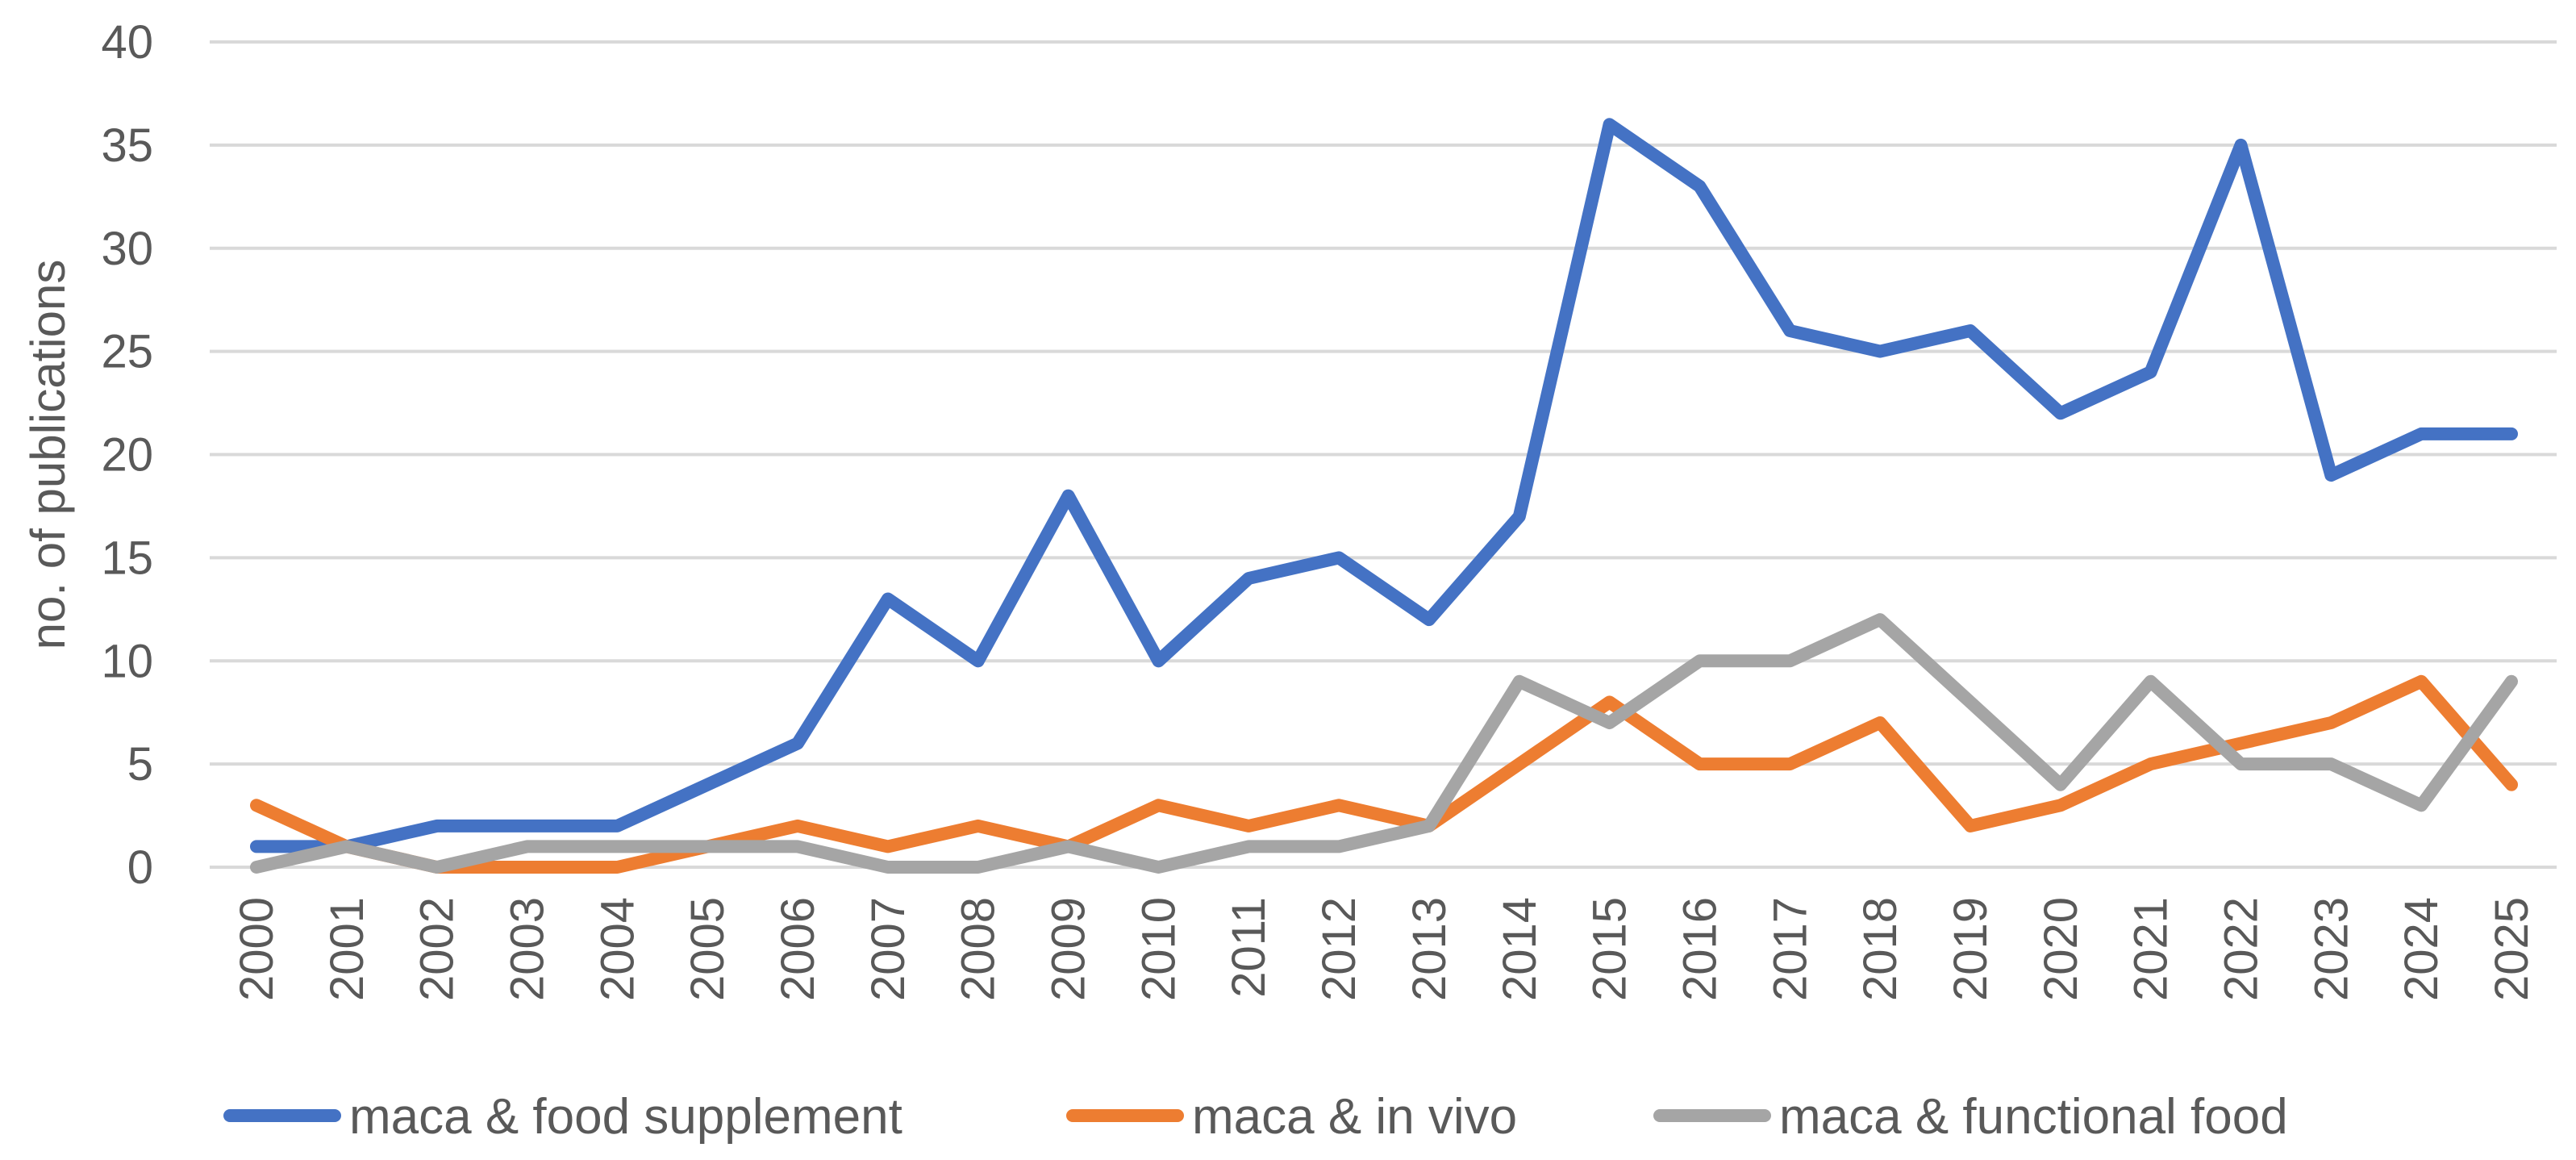 Image resolution: width=2576 pixels, height=1160 pixels. What do you see at coordinates (1249, 948) in the screenshot?
I see `x-tick-label: 2011` at bounding box center [1249, 948].